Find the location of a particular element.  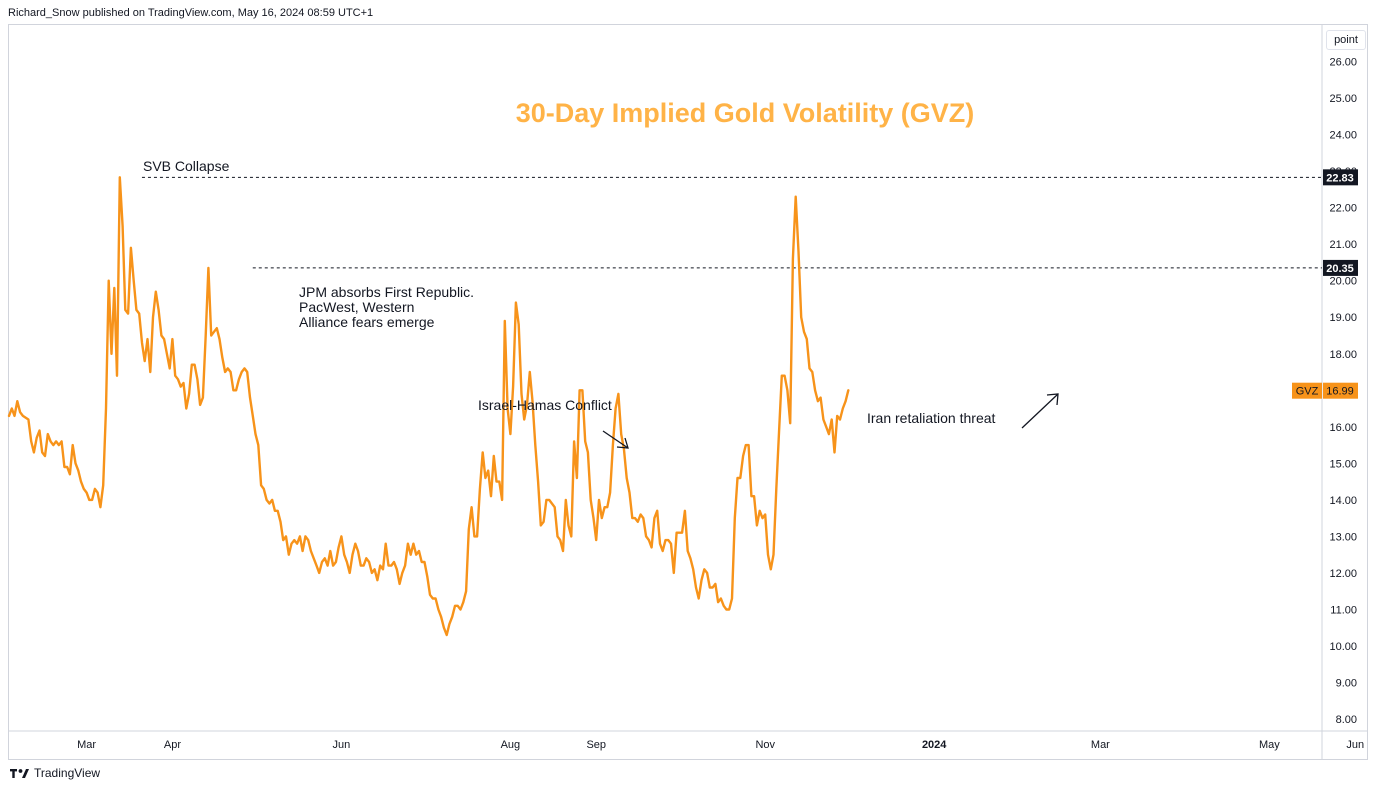

y-tick-label: 19.00 is located at coordinates (1343, 318).